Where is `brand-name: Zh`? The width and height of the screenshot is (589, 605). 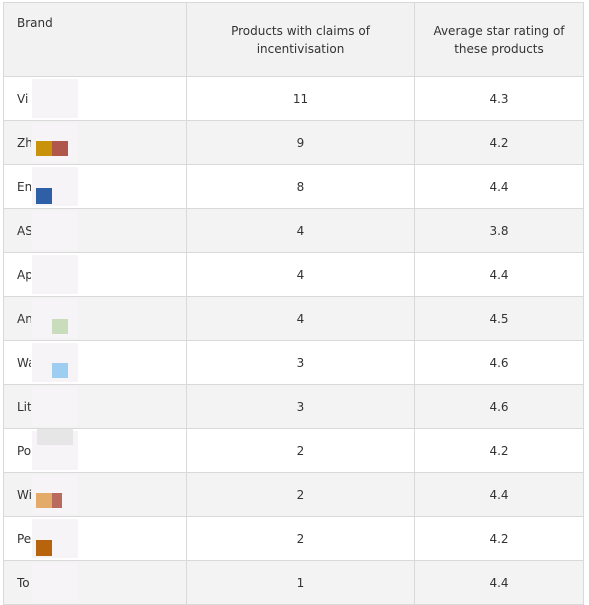
brand-name: Zh is located at coordinates (24, 142).